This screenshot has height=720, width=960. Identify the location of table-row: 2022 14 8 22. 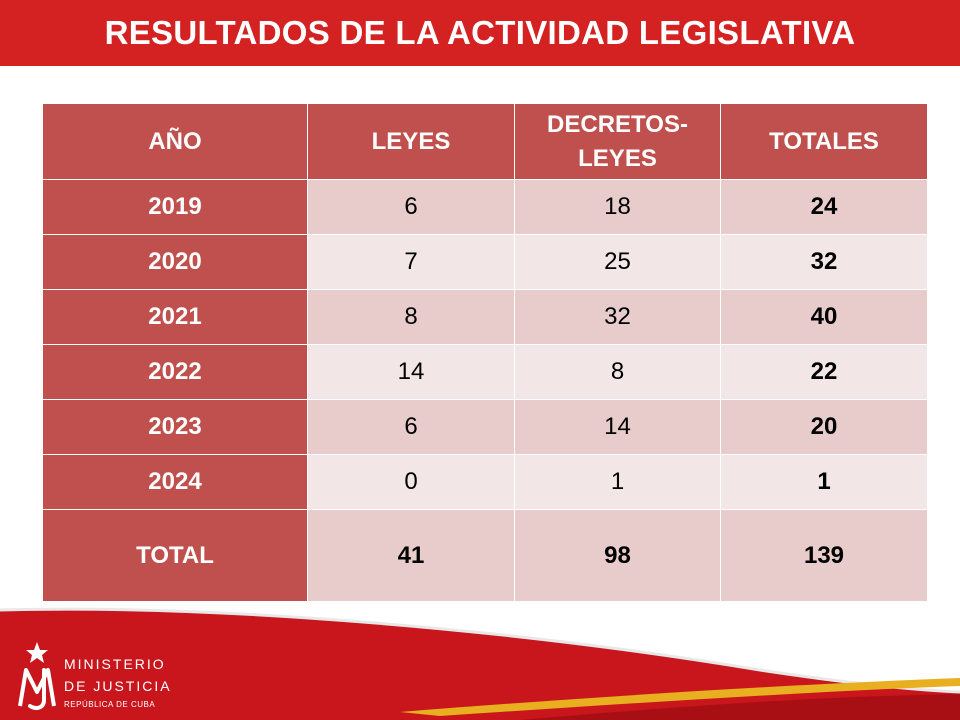
(485, 372).